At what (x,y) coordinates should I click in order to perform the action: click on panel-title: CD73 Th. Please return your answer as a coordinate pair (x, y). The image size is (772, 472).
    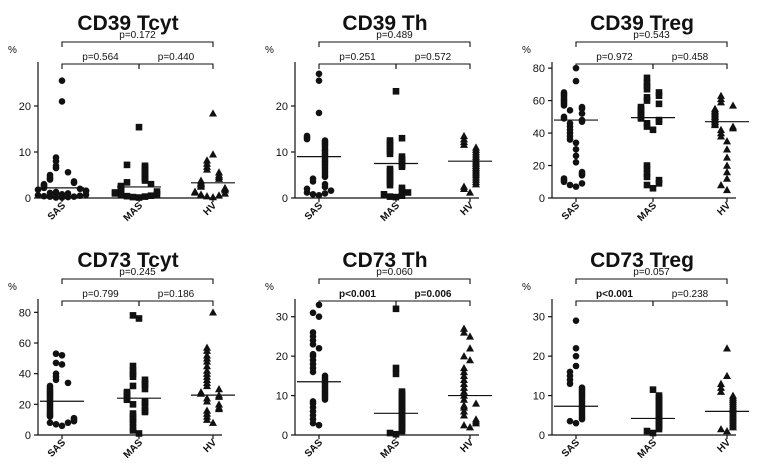
    Looking at the image, I should click on (384, 260).